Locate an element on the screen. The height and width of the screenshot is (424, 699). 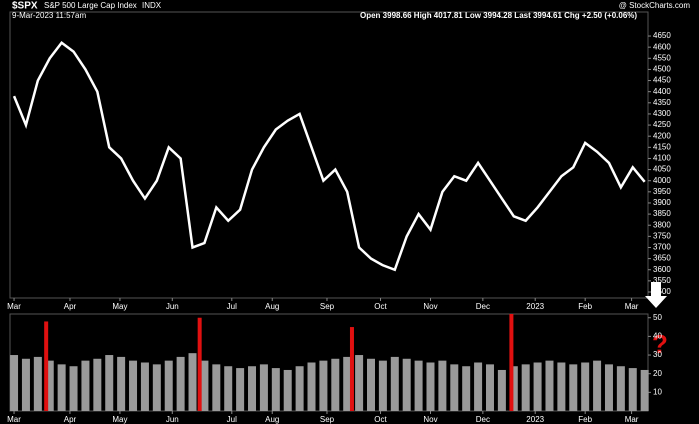
y-tick-label: 4050 is located at coordinates (662, 169).